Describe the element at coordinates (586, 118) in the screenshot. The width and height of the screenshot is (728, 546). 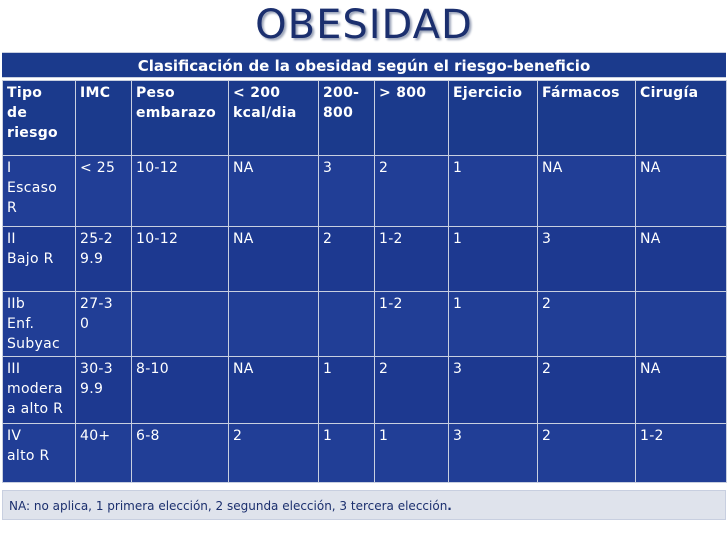
I see `header-cell: Fármacos` at that location.